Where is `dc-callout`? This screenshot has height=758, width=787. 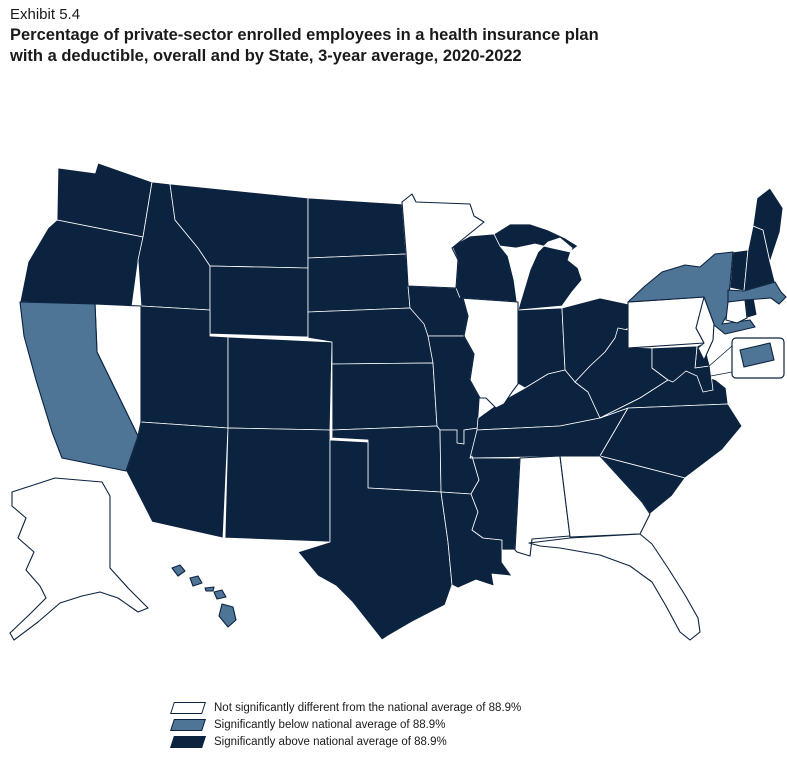
dc-callout is located at coordinates (742, 358).